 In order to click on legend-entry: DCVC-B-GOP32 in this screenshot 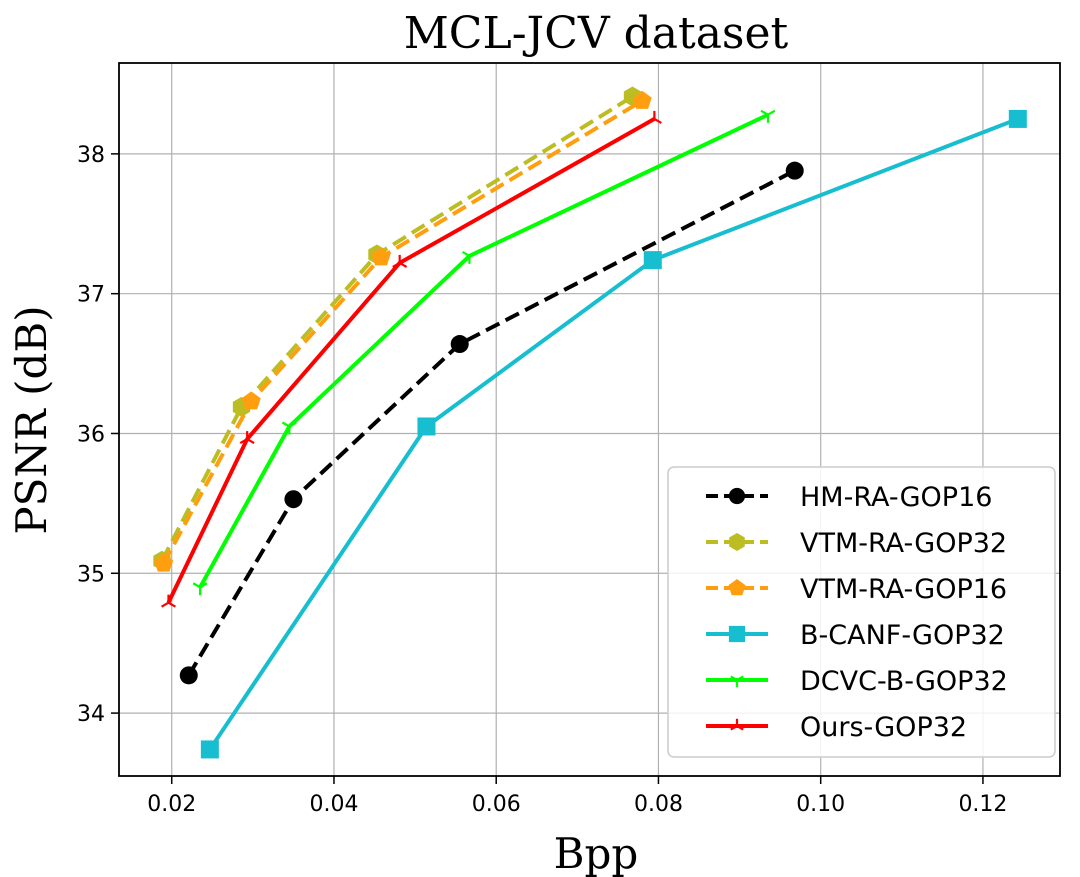, I will do `click(857, 681)`.